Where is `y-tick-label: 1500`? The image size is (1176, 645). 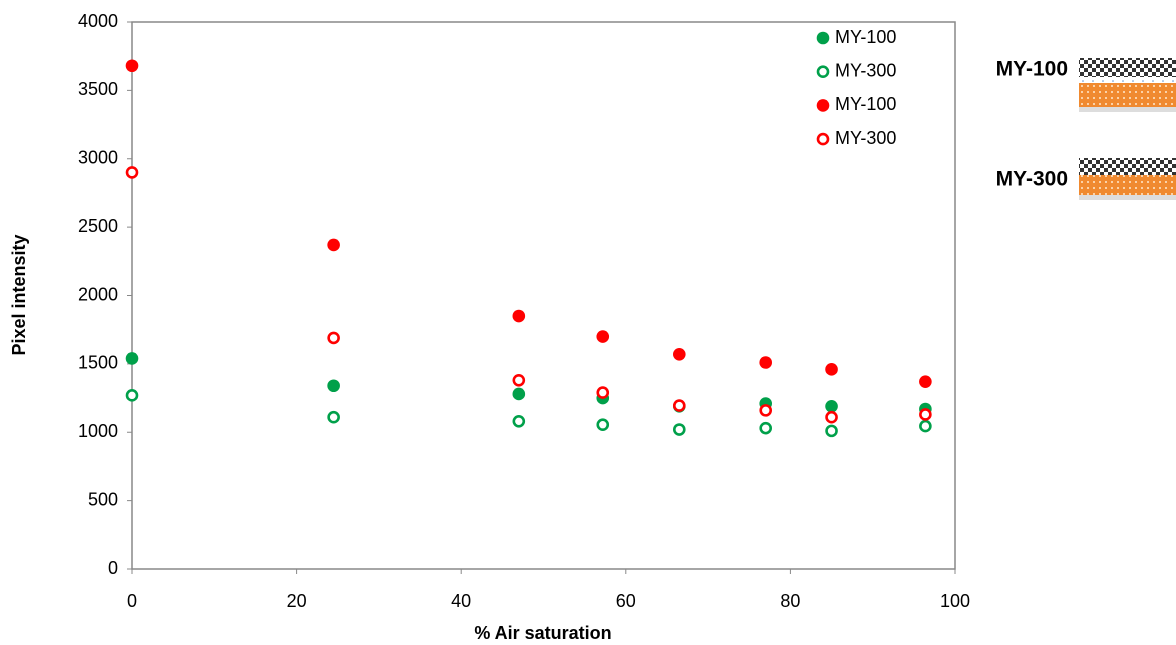
y-tick-label: 1500 is located at coordinates (98, 363).